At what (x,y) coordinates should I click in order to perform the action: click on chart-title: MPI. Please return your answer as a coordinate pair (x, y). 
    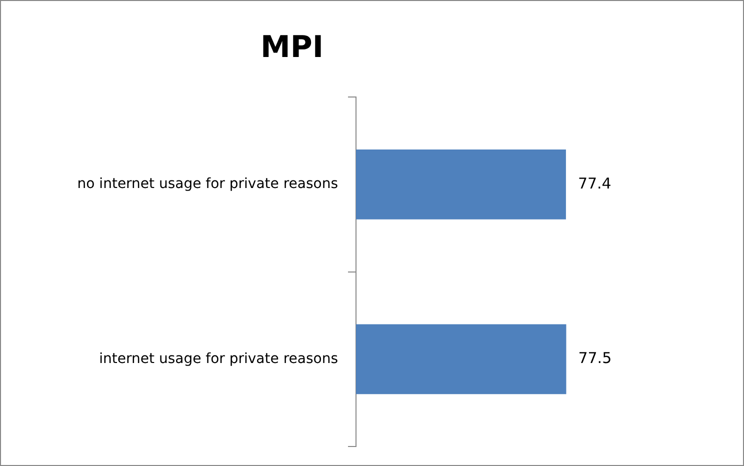
    Looking at the image, I should click on (292, 47).